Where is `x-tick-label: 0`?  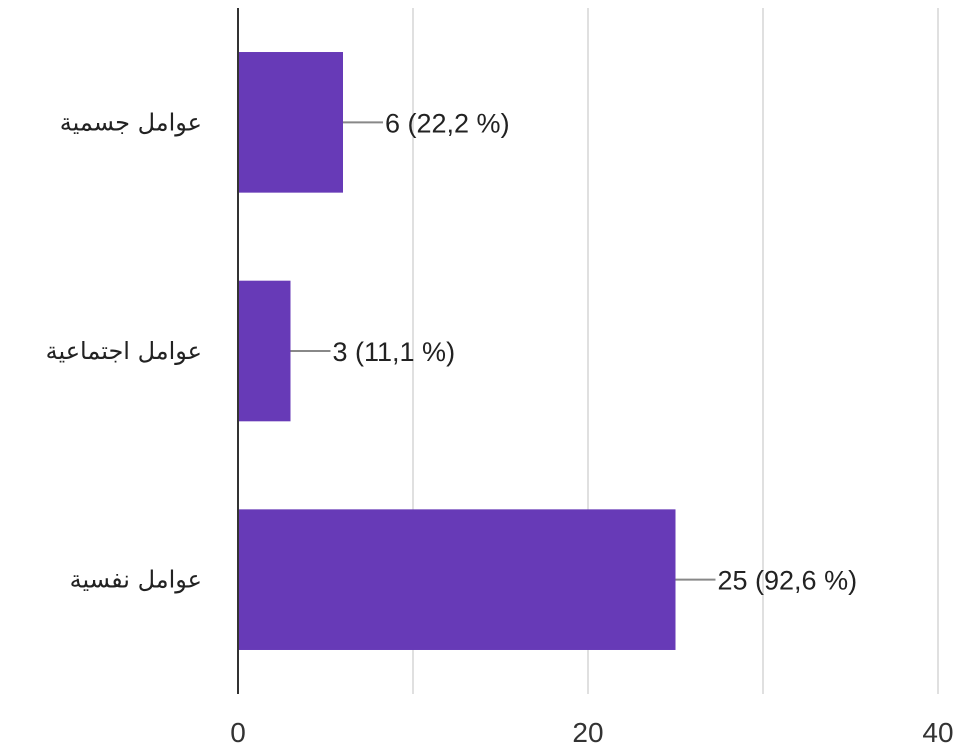 x-tick-label: 0 is located at coordinates (238, 732).